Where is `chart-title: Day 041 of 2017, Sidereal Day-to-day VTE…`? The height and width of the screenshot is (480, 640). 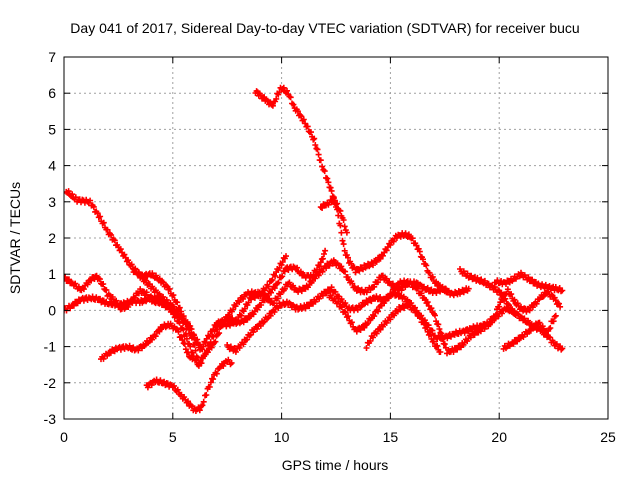
chart-title: Day 041 of 2017, Sidereal Day-to-day VTE… is located at coordinates (324, 28).